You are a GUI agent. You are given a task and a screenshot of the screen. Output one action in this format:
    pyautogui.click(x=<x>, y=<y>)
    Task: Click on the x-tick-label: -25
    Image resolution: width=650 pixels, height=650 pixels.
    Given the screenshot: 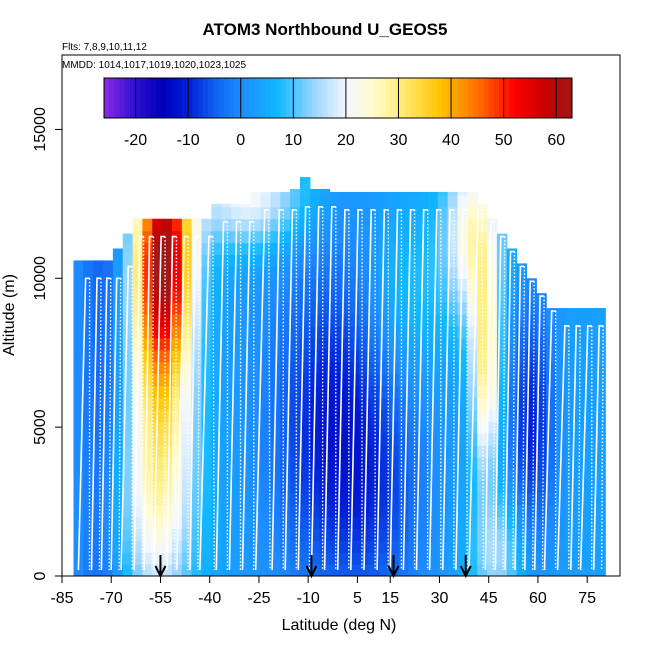 What is the action you would take?
    pyautogui.click(x=258, y=598)
    